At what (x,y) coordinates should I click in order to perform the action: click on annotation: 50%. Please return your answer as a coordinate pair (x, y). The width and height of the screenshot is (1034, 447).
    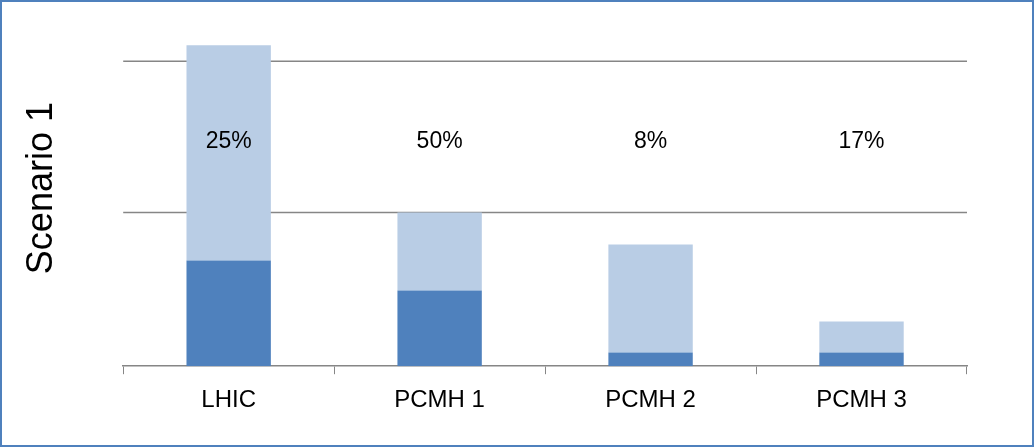
    Looking at the image, I should click on (439, 140).